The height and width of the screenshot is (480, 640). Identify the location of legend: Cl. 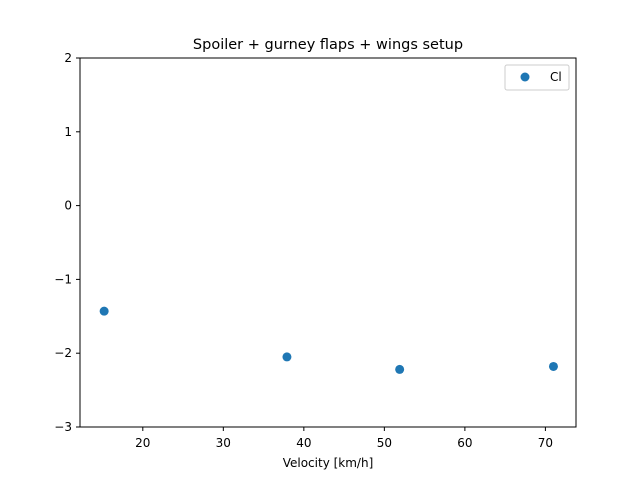
(537, 77).